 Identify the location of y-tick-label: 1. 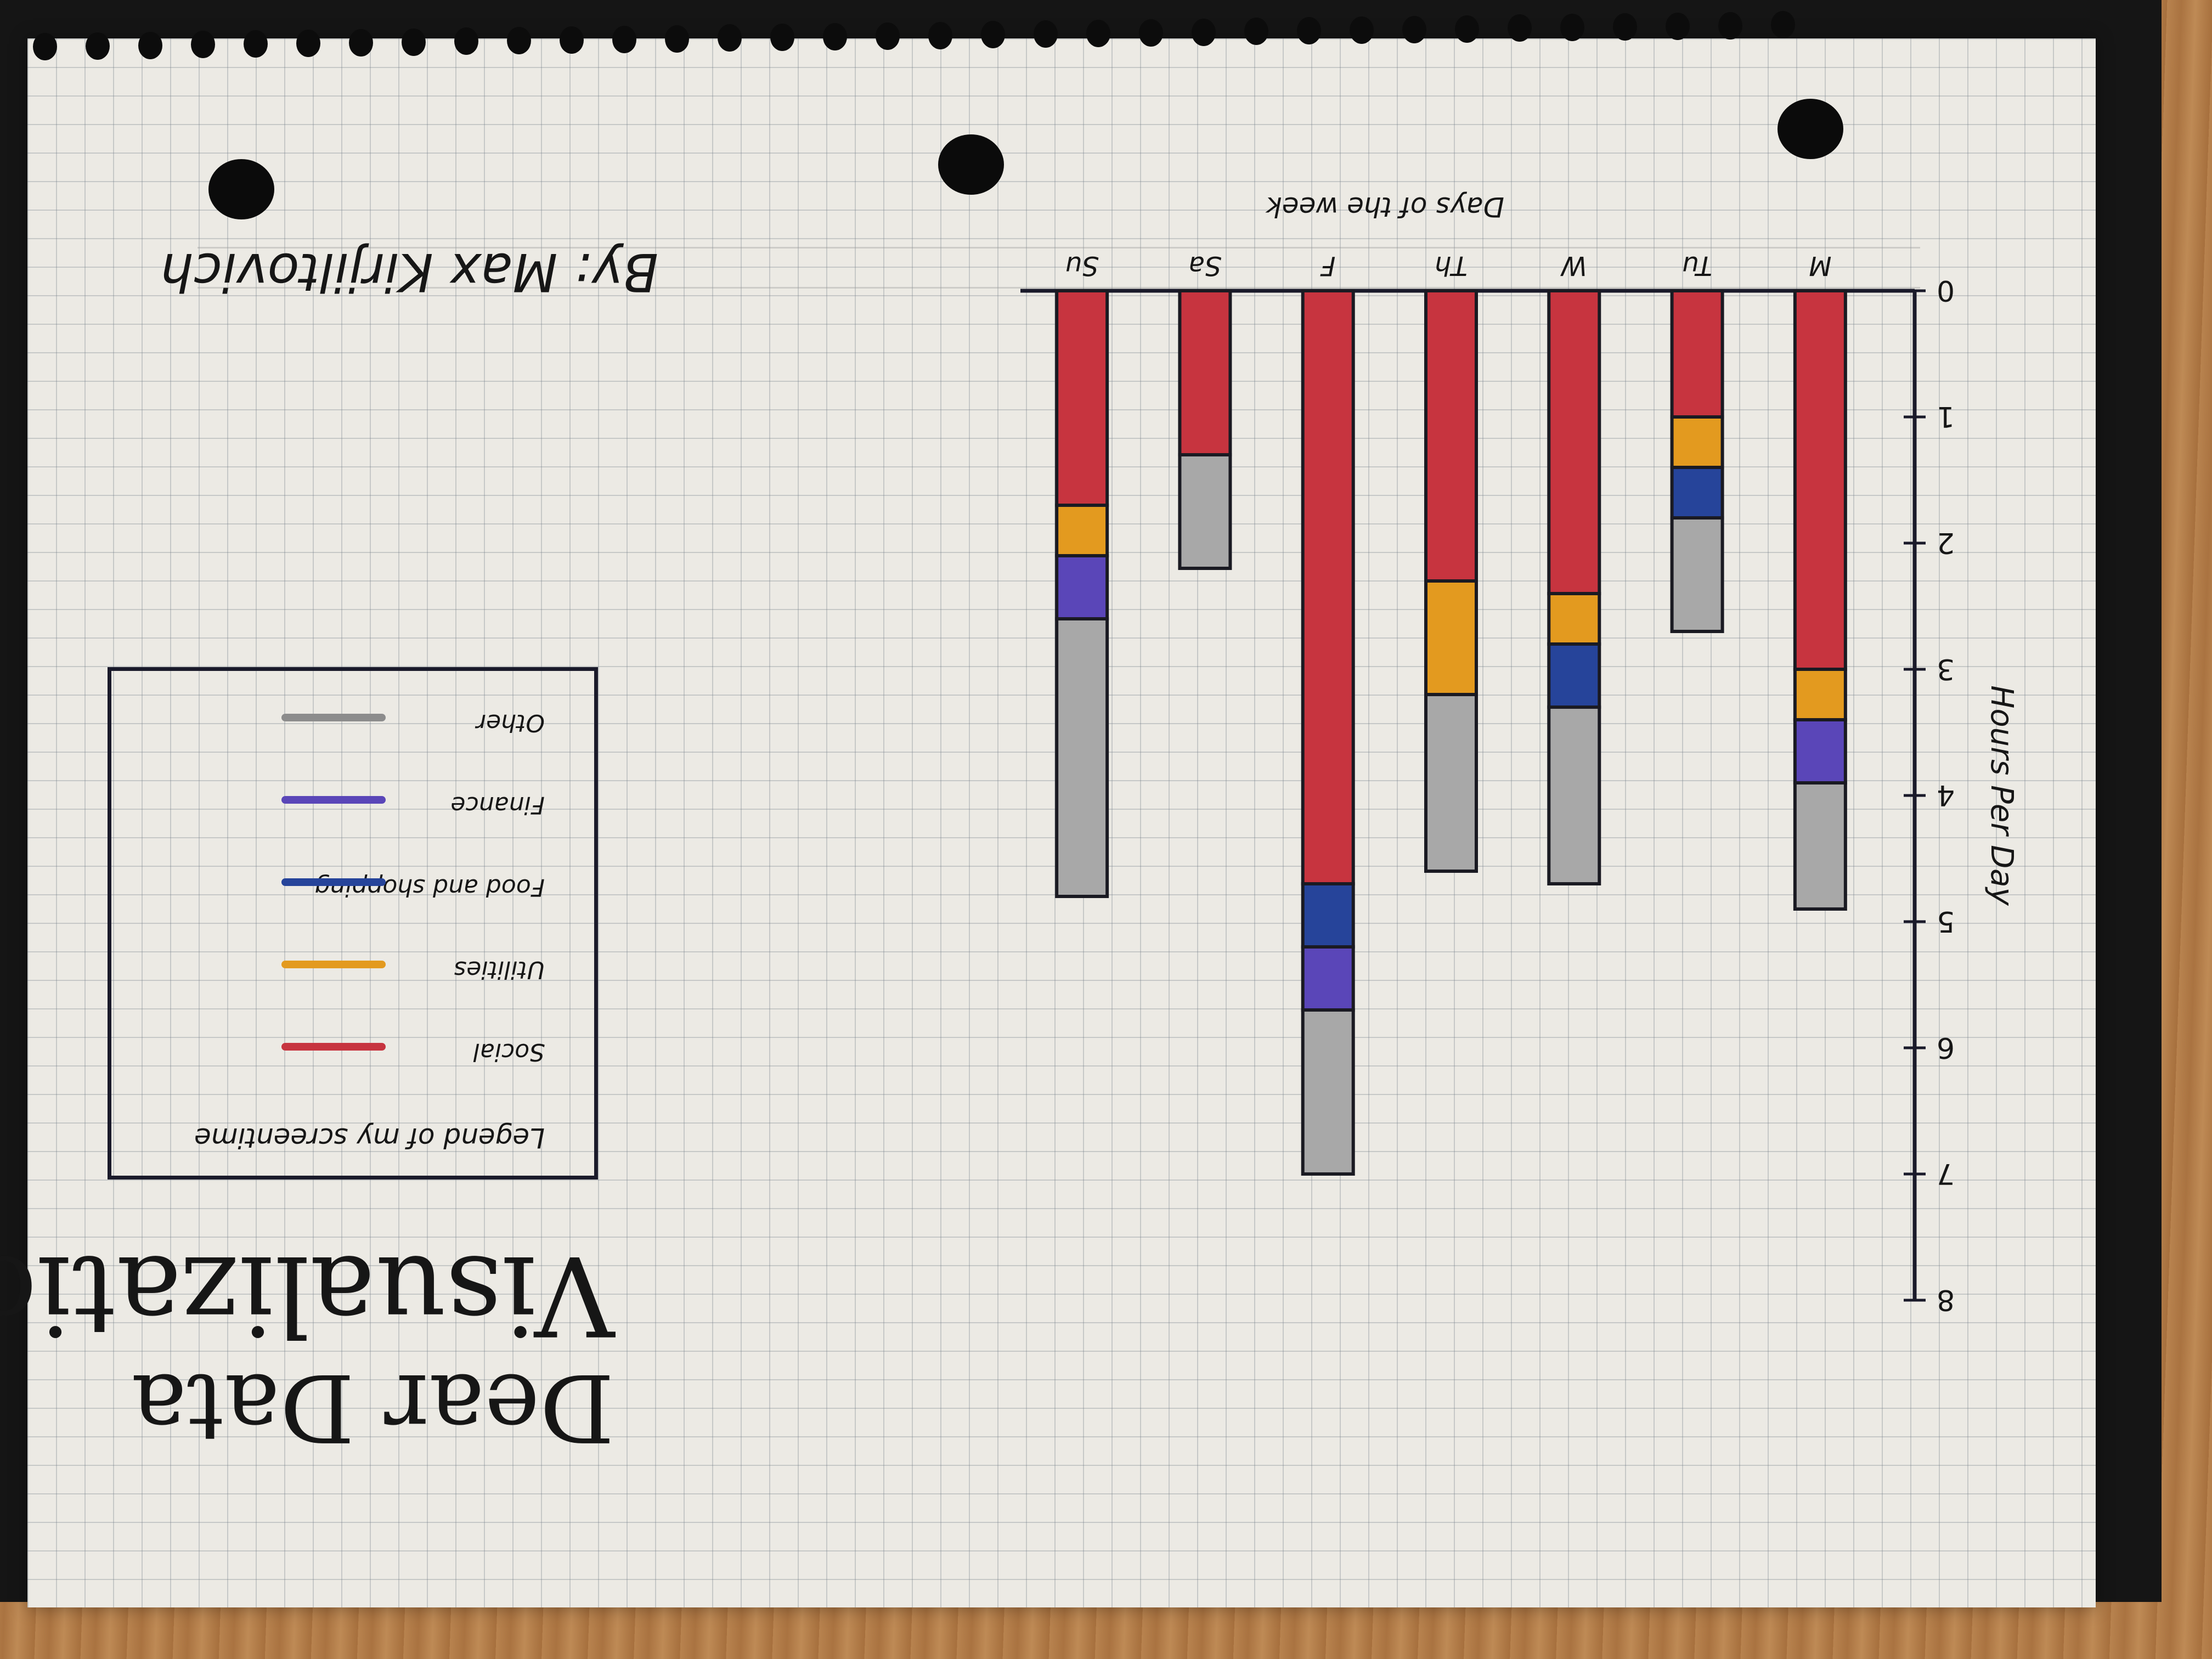
(1946, 417).